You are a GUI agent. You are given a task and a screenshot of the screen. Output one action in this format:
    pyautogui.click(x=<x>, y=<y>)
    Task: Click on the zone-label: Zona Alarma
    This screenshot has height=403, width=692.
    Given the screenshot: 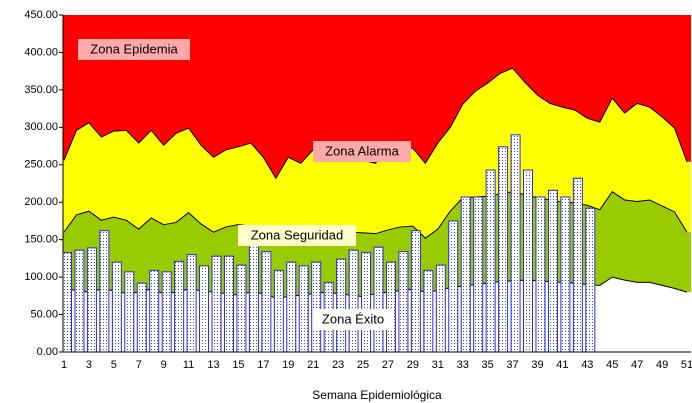 What is the action you would take?
    pyautogui.click(x=362, y=150)
    